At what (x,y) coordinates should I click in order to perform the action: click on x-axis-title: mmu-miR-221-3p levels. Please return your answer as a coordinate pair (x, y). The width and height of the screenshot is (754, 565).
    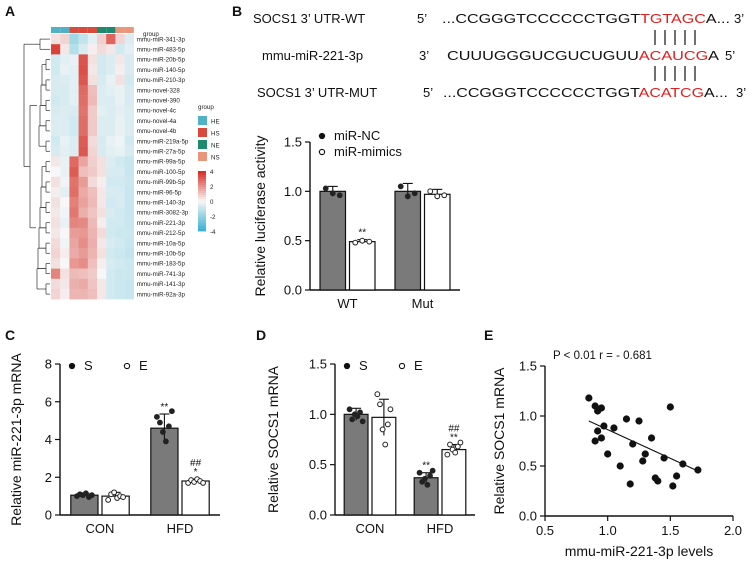
    Looking at the image, I should click on (639, 551).